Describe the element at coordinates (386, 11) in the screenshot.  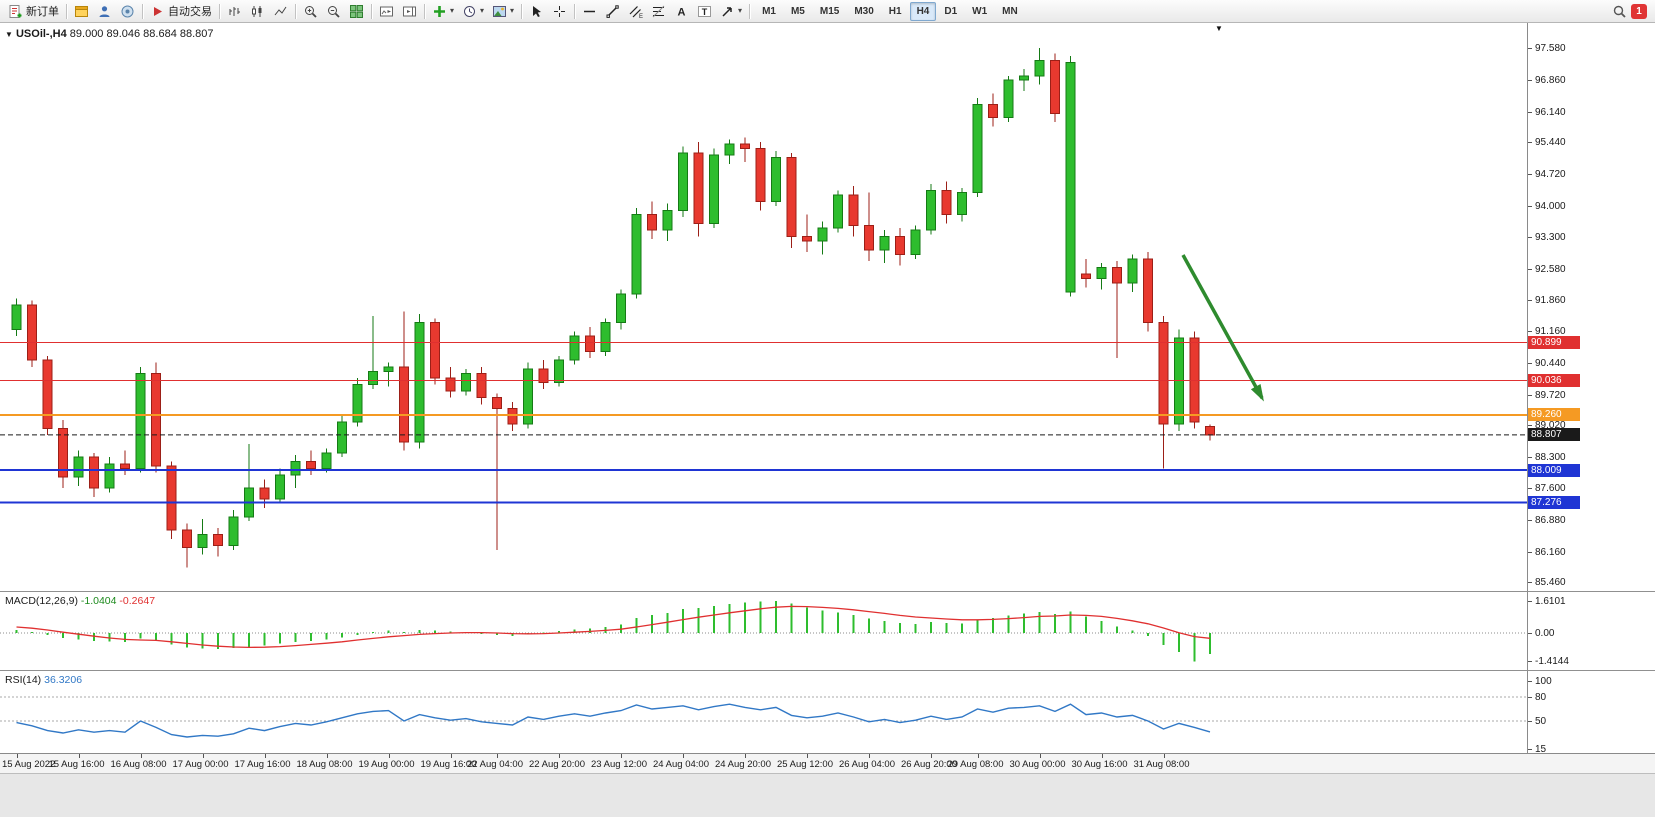
I see `auto-scroll-button` at that location.